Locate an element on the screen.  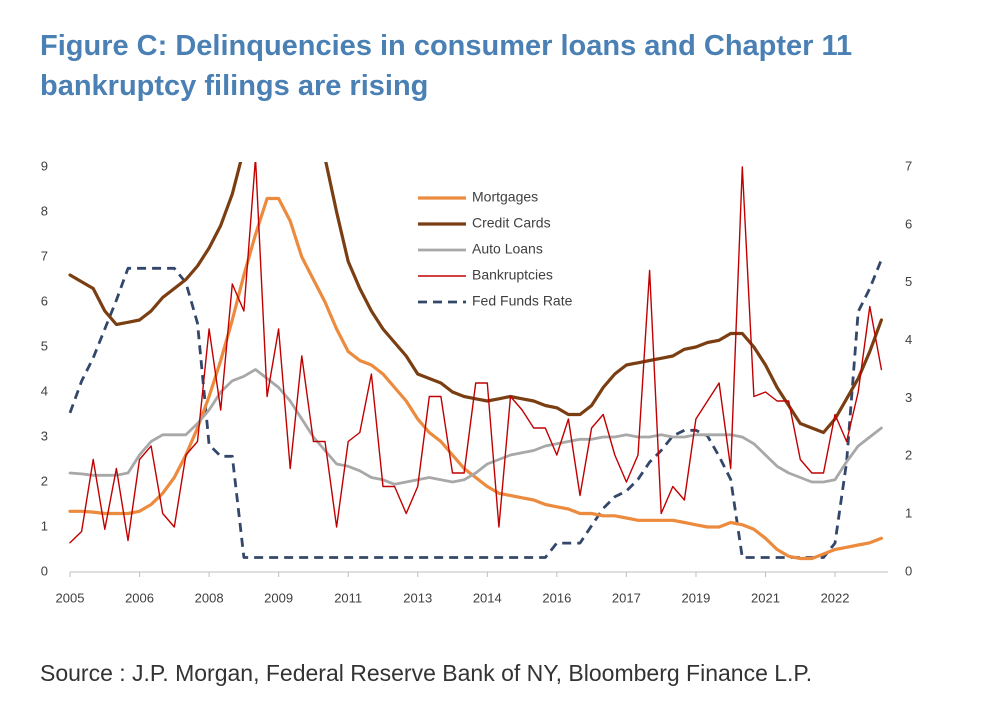
y2-tick-label: 4 is located at coordinates (908, 339).